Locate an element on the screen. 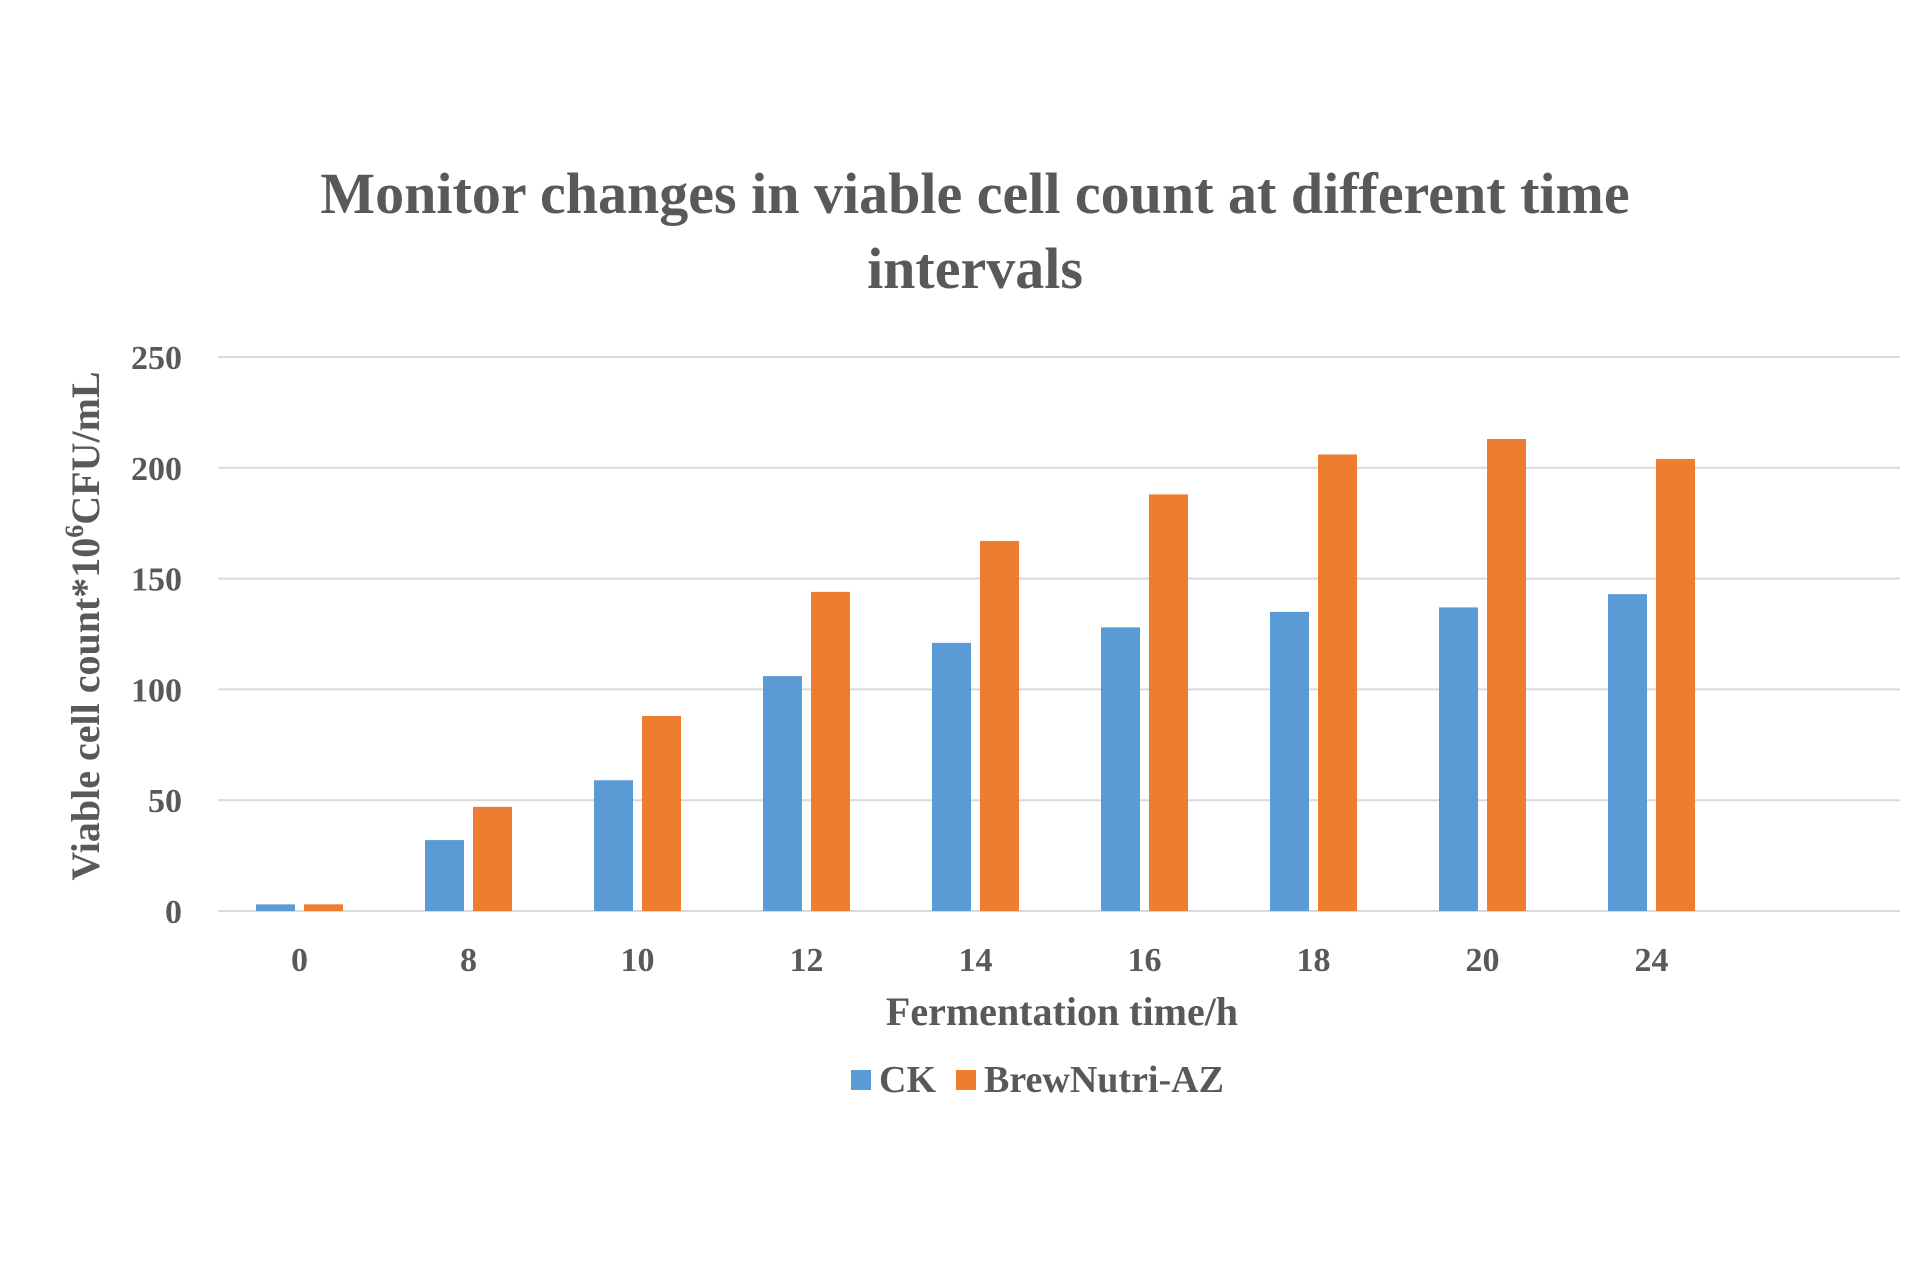 The image size is (1920, 1280). y-tick-label: 100 is located at coordinates (156, 690).